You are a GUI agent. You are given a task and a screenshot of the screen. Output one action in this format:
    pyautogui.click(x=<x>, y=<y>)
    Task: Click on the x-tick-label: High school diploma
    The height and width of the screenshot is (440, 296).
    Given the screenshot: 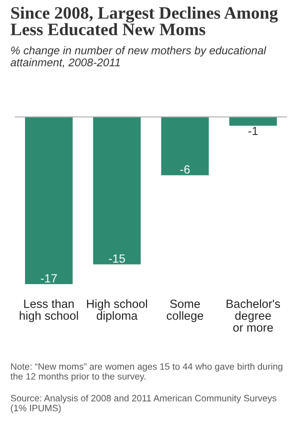 What is the action you would take?
    pyautogui.click(x=117, y=310)
    